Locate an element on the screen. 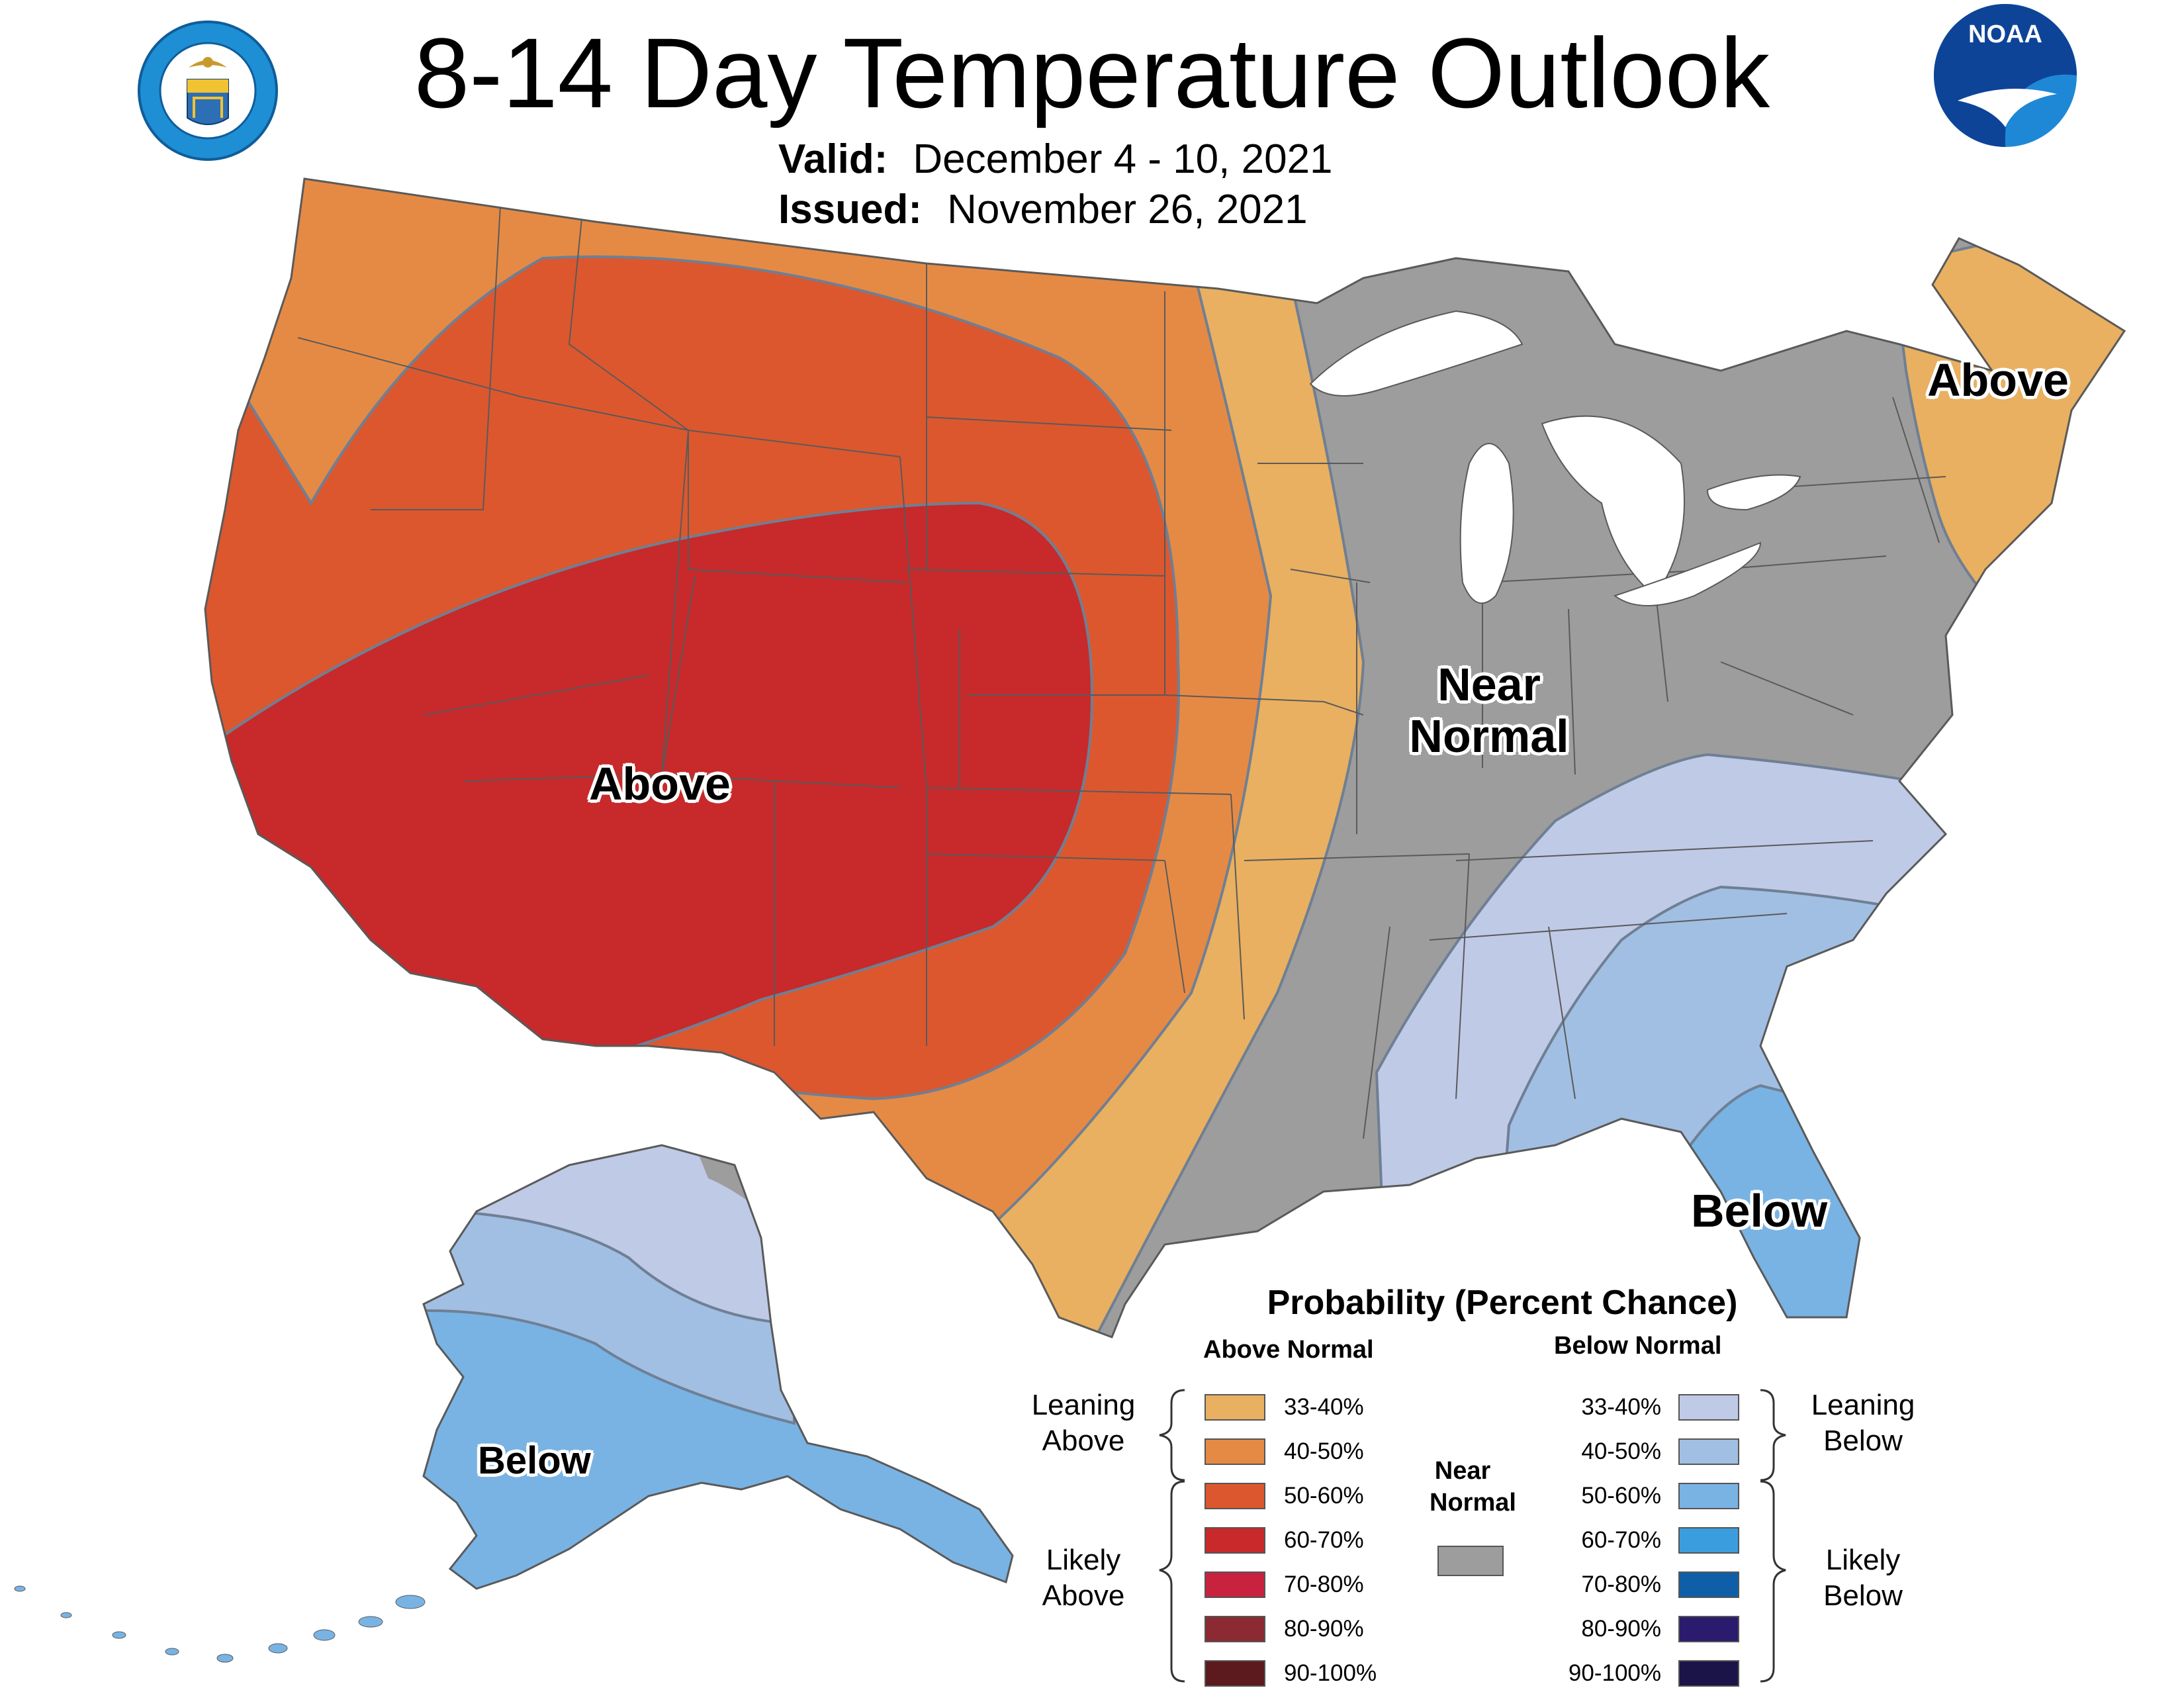  below-range-label-1: 40-50% is located at coordinates (1621, 1451).